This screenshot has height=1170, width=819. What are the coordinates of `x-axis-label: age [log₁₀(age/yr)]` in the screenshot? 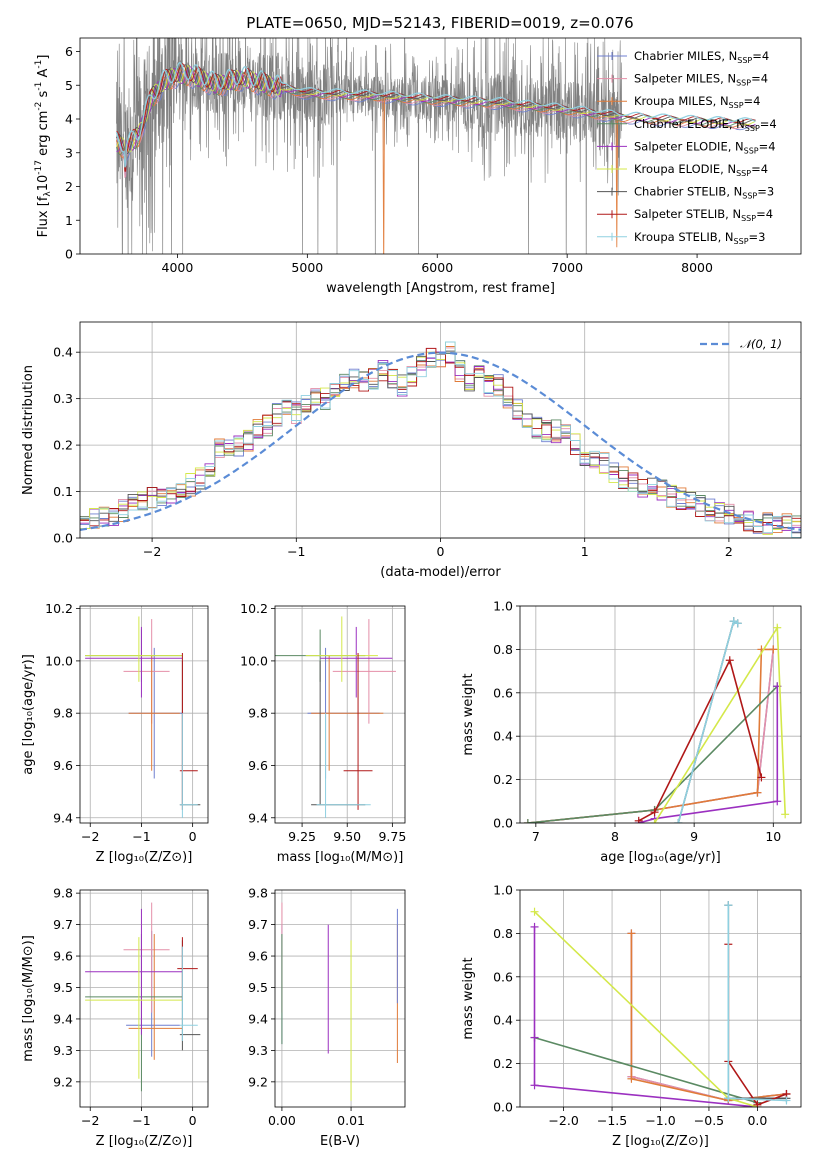 It's located at (660, 857).